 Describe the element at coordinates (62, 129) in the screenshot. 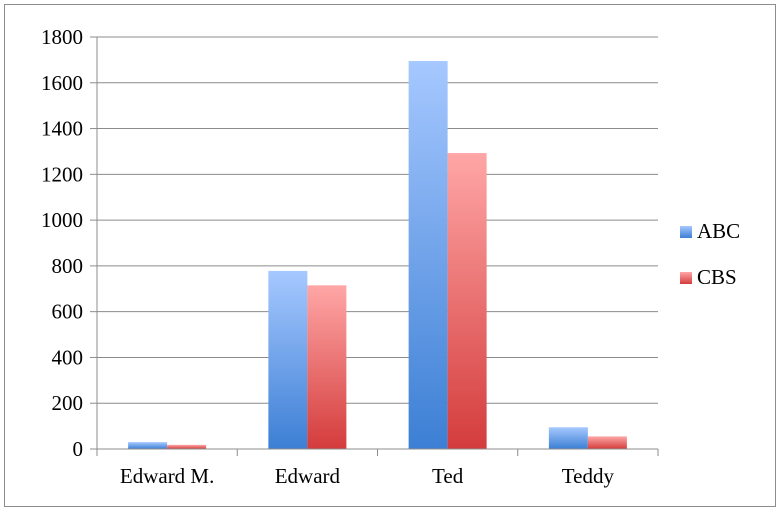

I see `y-tick-label: 1400` at that location.